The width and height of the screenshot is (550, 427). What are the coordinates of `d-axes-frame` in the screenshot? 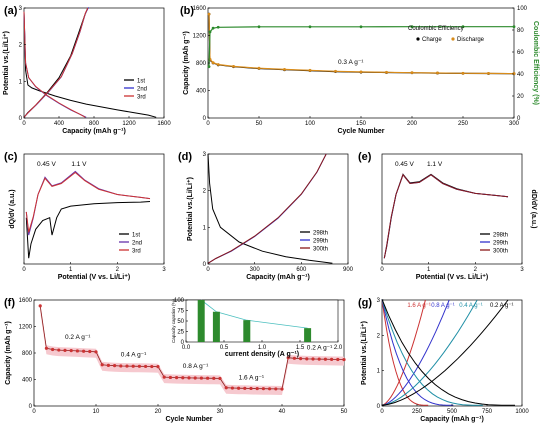 It's located at (278, 209).